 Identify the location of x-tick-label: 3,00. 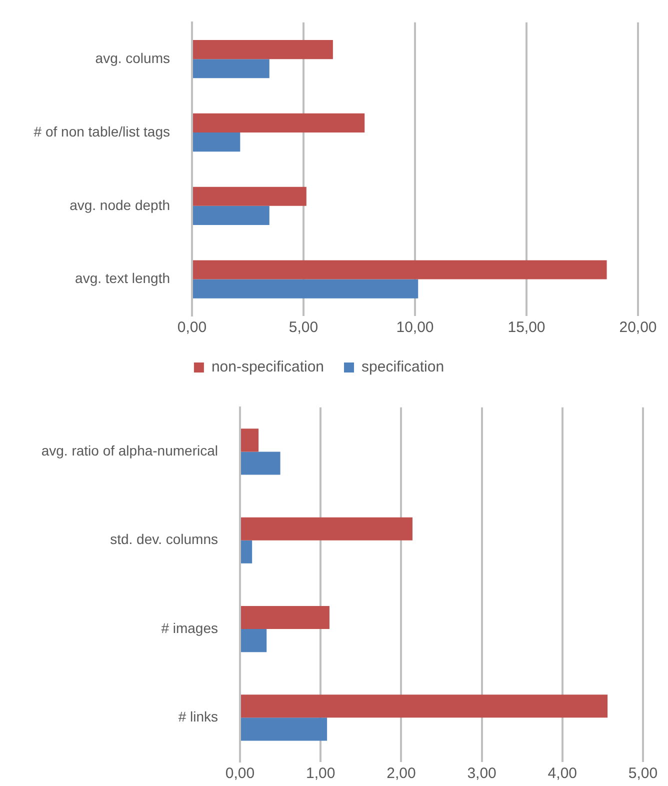
(481, 773).